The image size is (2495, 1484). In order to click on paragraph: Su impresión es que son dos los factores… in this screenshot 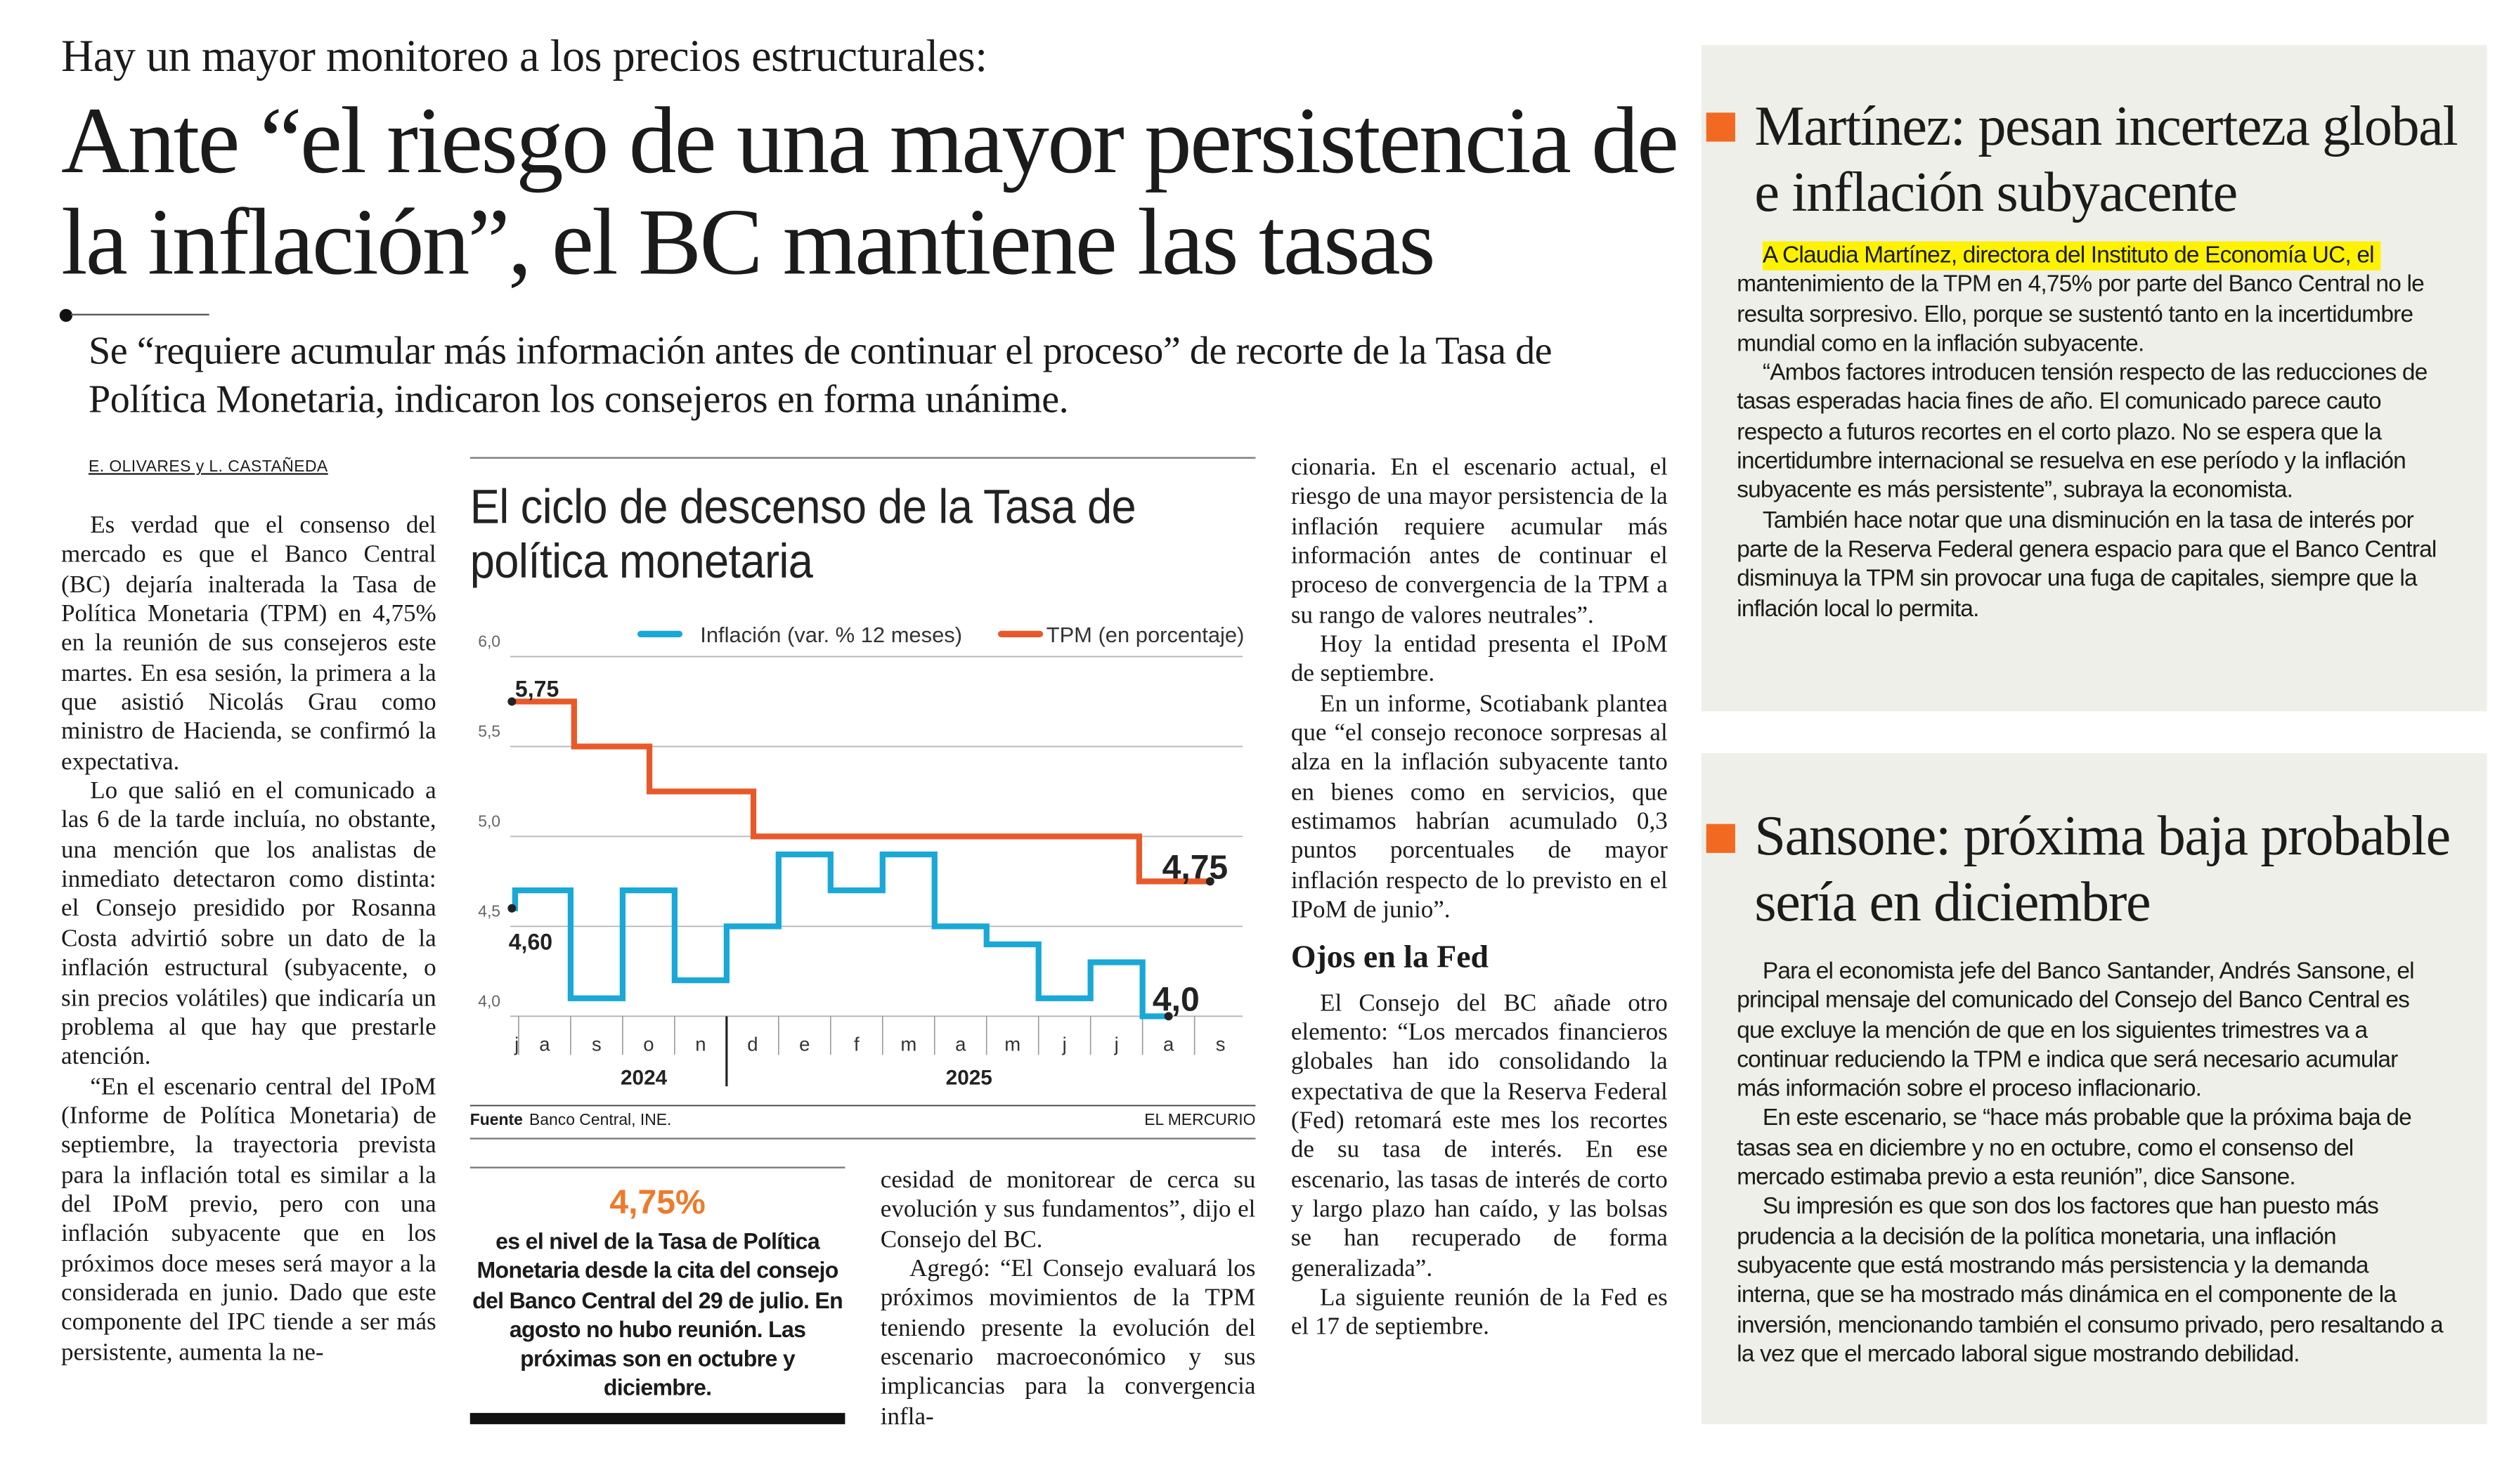, I will do `click(2090, 1281)`.